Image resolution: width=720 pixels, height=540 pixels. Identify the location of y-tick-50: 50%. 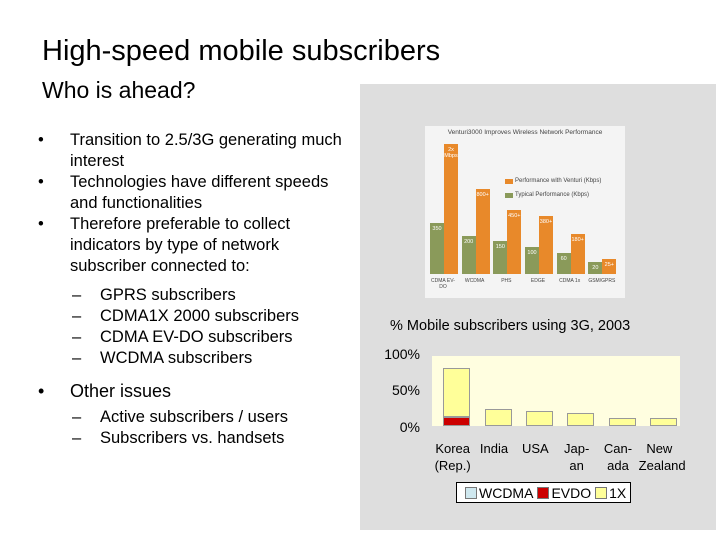
(405, 390).